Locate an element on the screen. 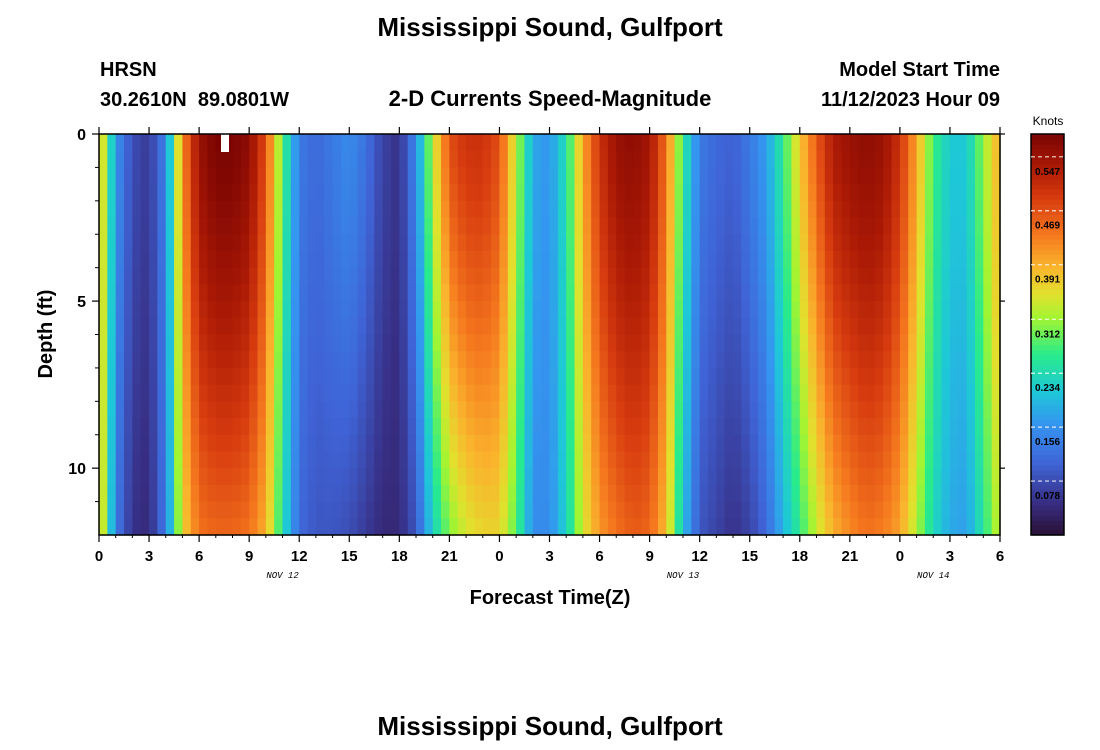 The width and height of the screenshot is (1100, 750). x-tick-label: 0 is located at coordinates (499, 556).